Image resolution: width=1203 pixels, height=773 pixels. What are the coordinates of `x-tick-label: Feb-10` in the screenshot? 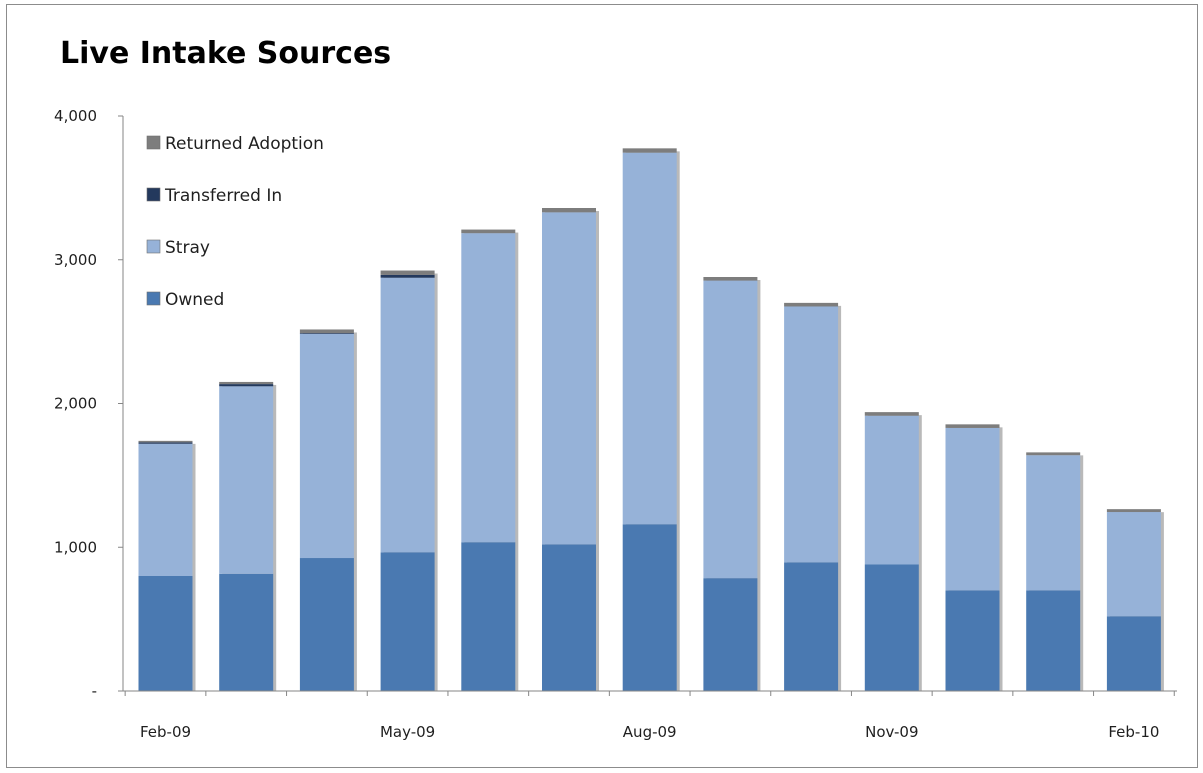 It's located at (1133, 732).